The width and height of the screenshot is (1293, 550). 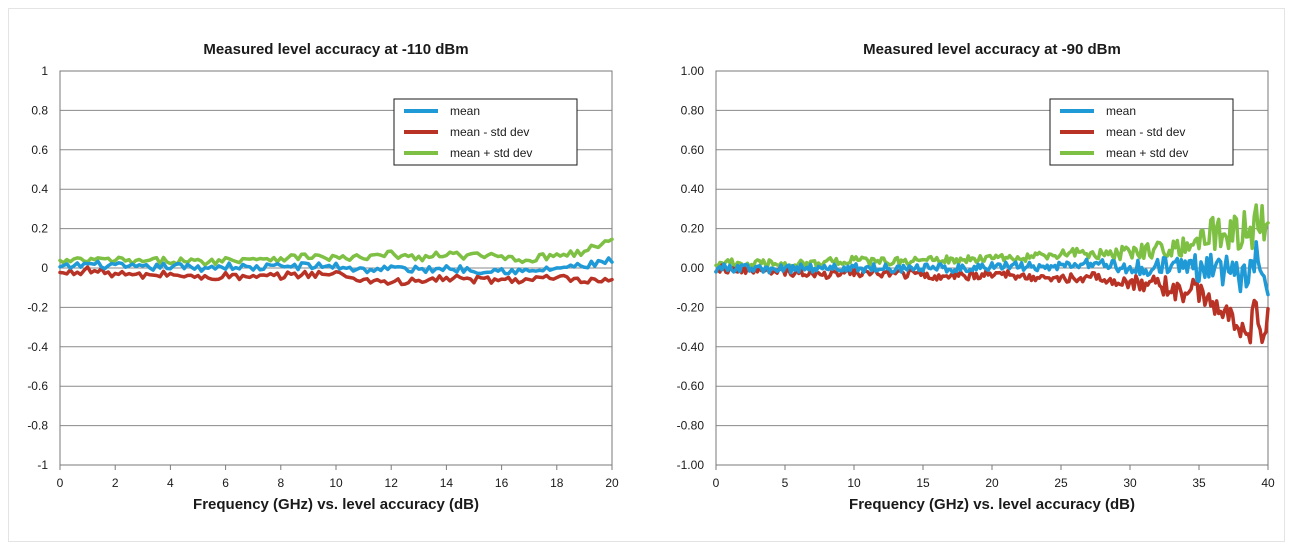 I want to click on y-tick-label: 1.00, so click(x=693, y=71).